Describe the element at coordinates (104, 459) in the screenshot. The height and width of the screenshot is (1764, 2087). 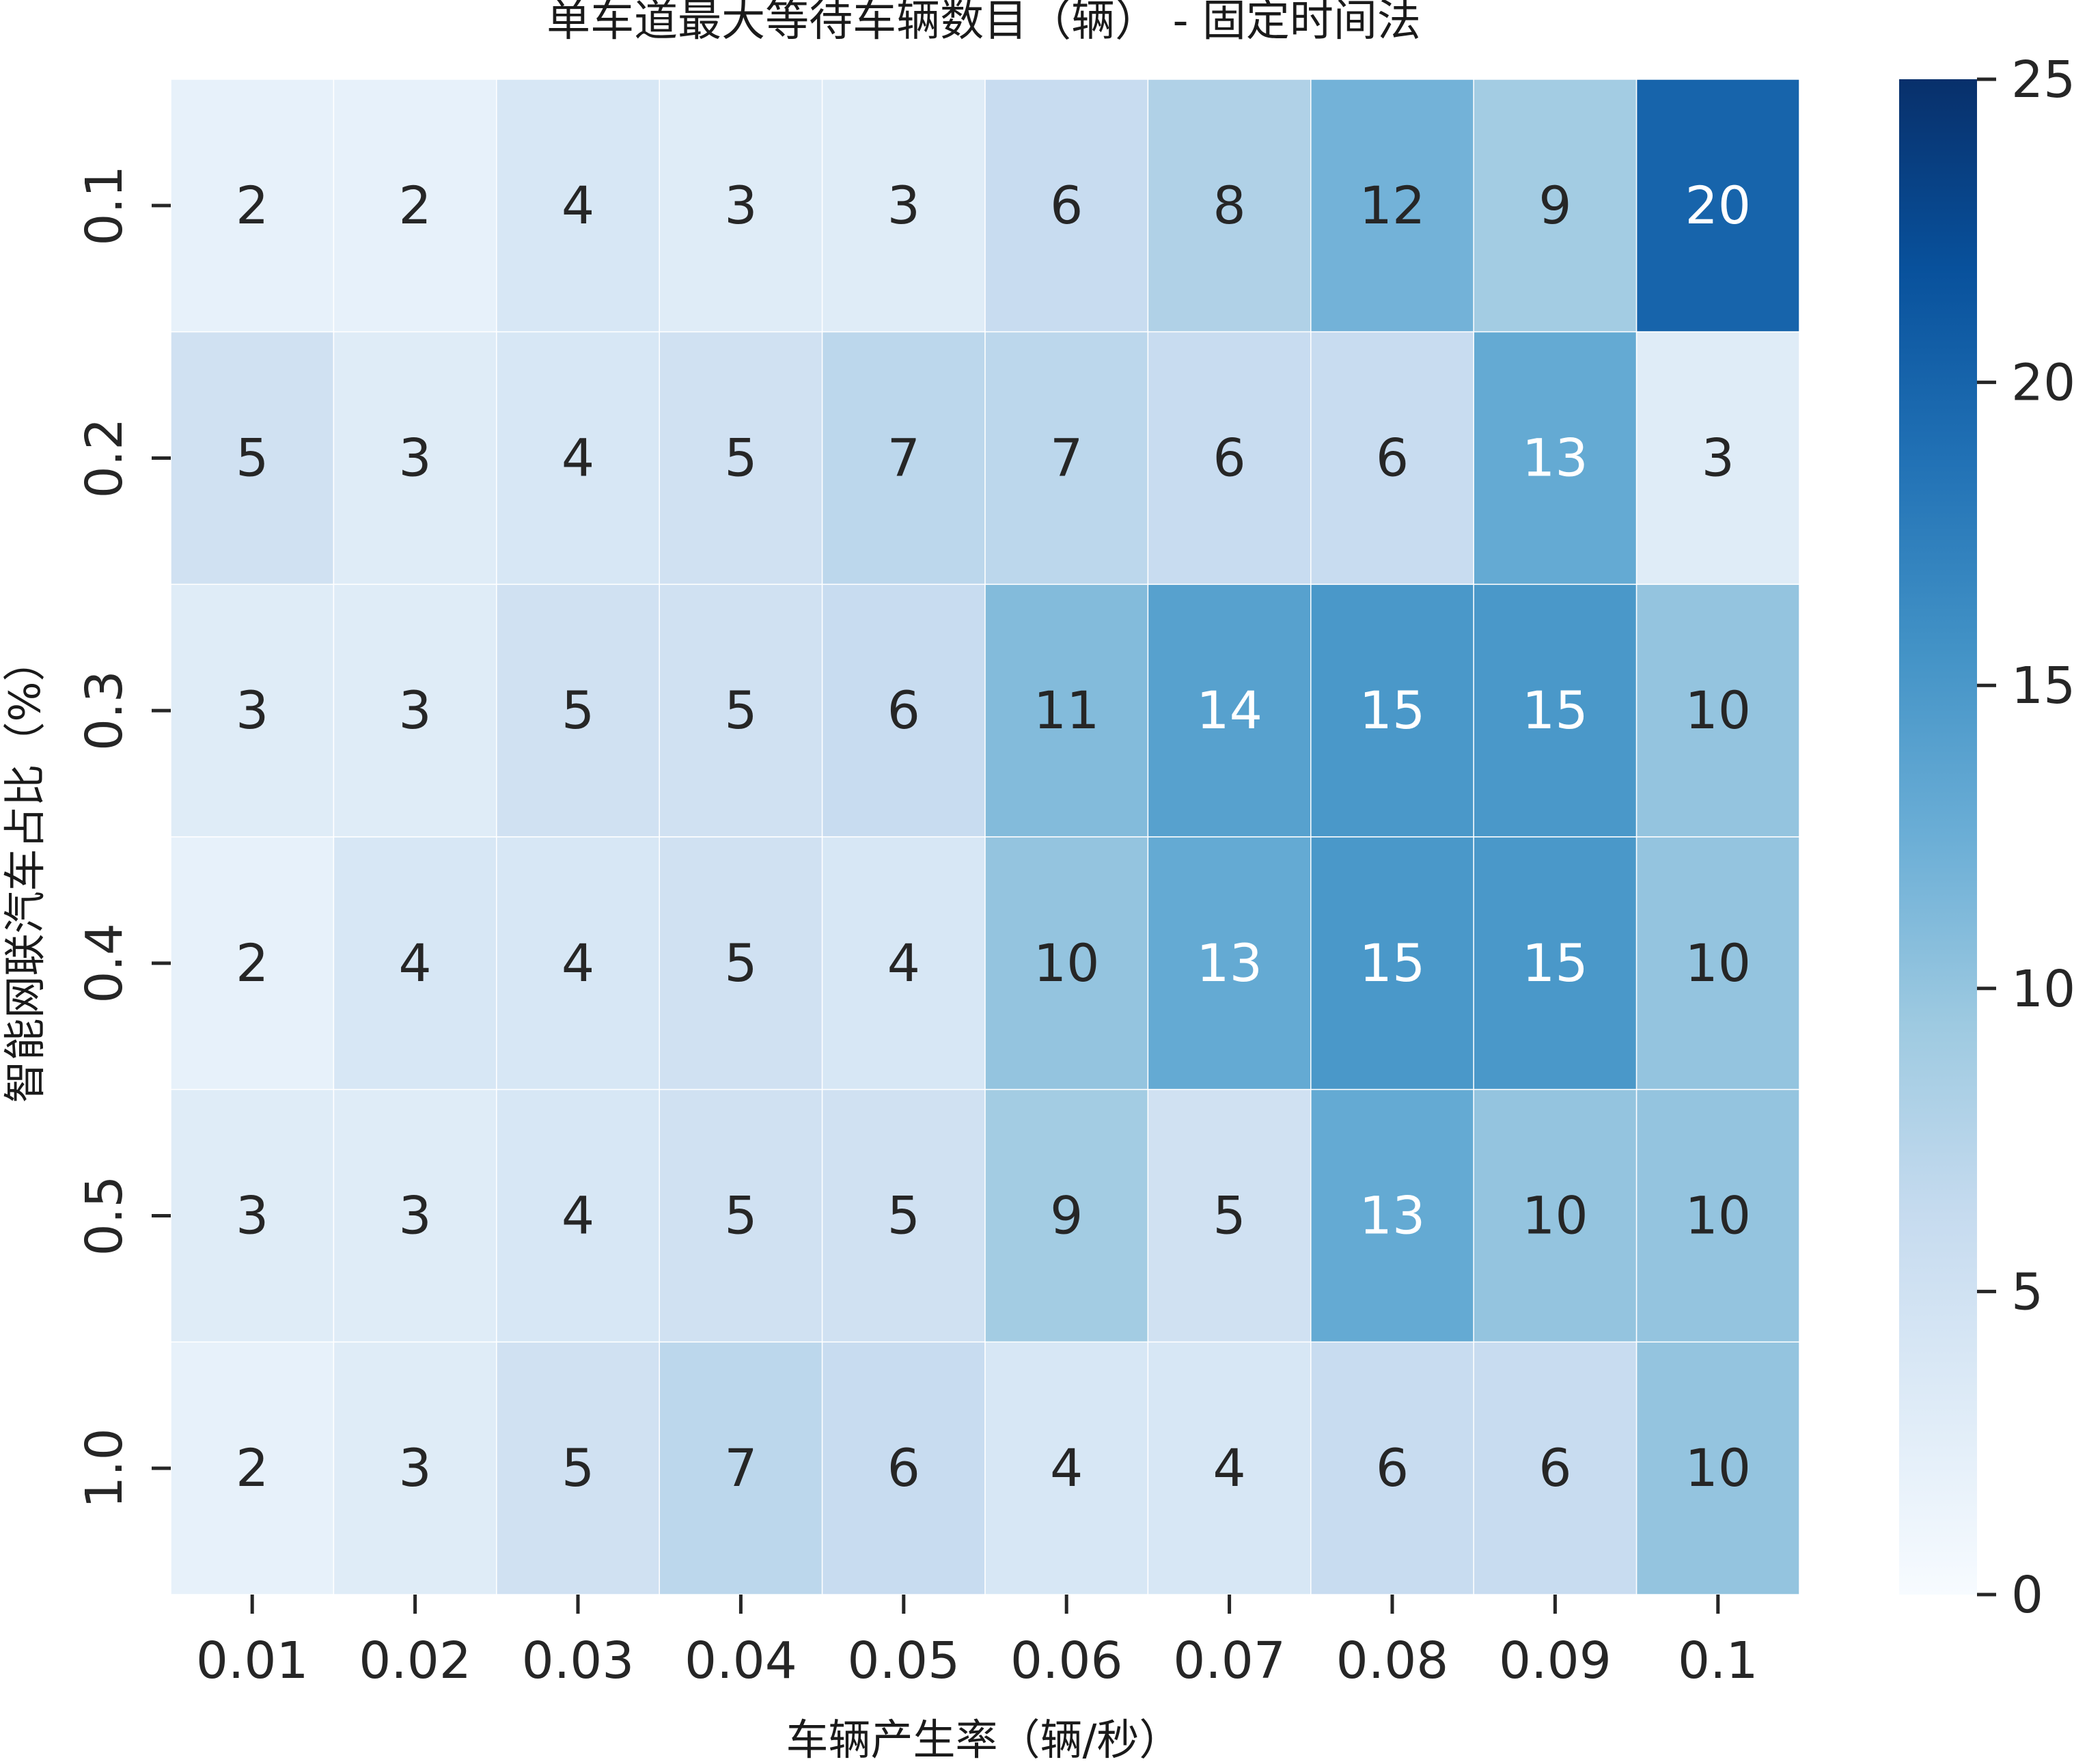
I see `y-tick-label: 0.2` at that location.